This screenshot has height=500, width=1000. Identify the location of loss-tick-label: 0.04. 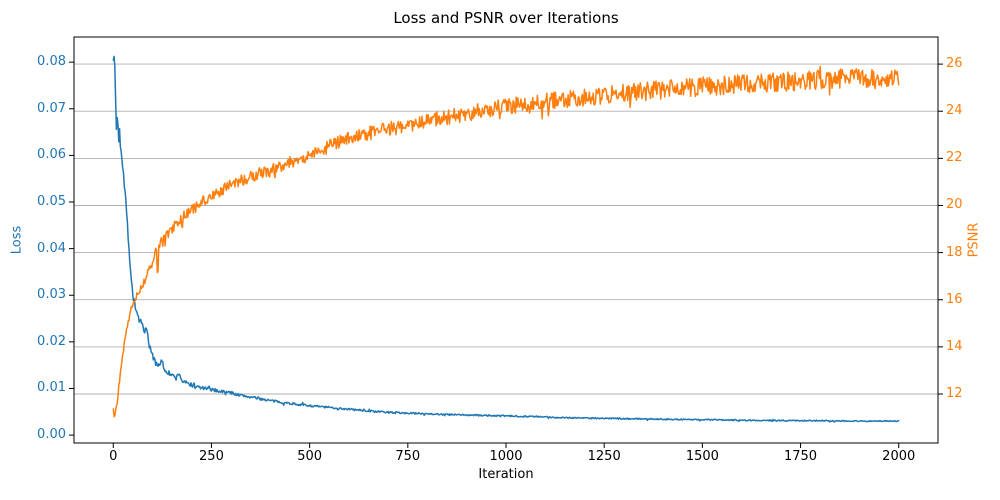
(51, 248).